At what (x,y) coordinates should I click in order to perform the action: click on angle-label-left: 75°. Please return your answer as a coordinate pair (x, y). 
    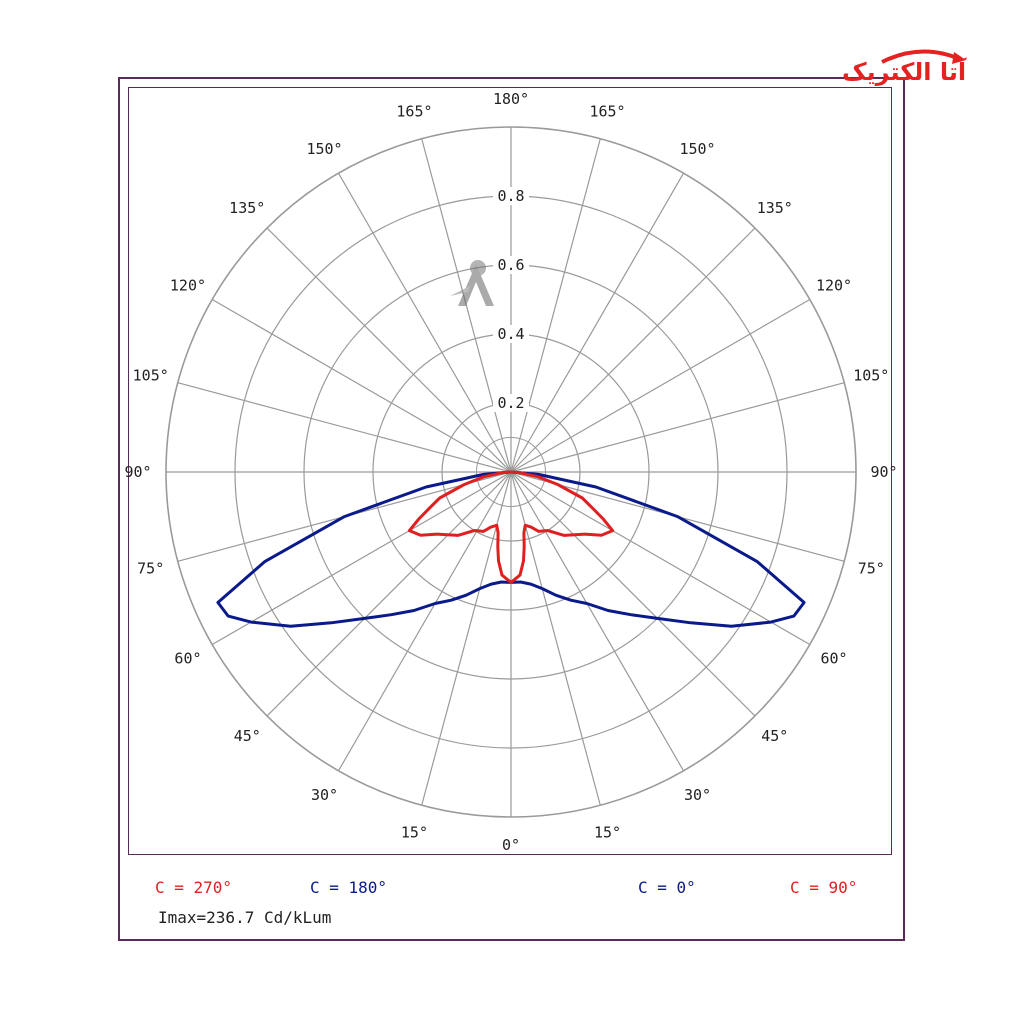
    Looking at the image, I should click on (150, 569).